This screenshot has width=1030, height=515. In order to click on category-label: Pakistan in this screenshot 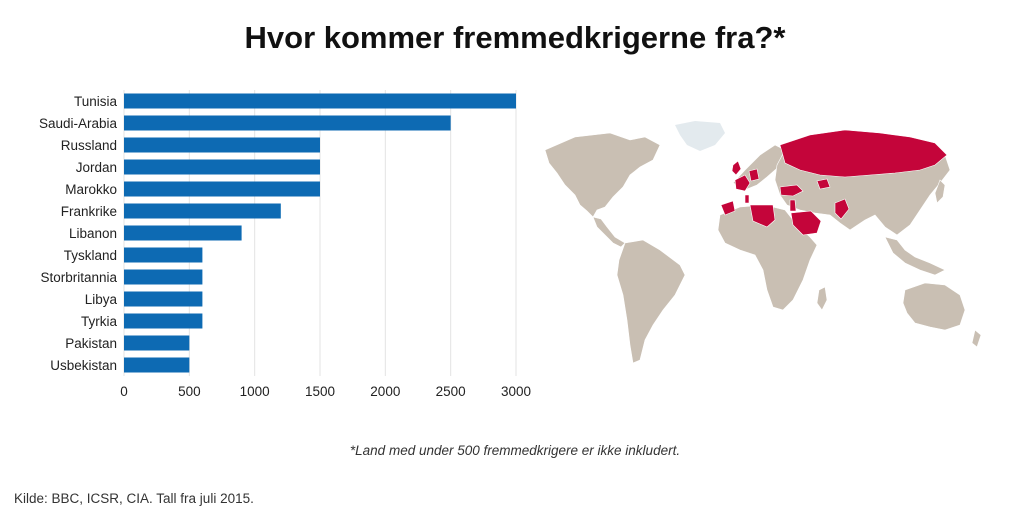, I will do `click(91, 343)`.